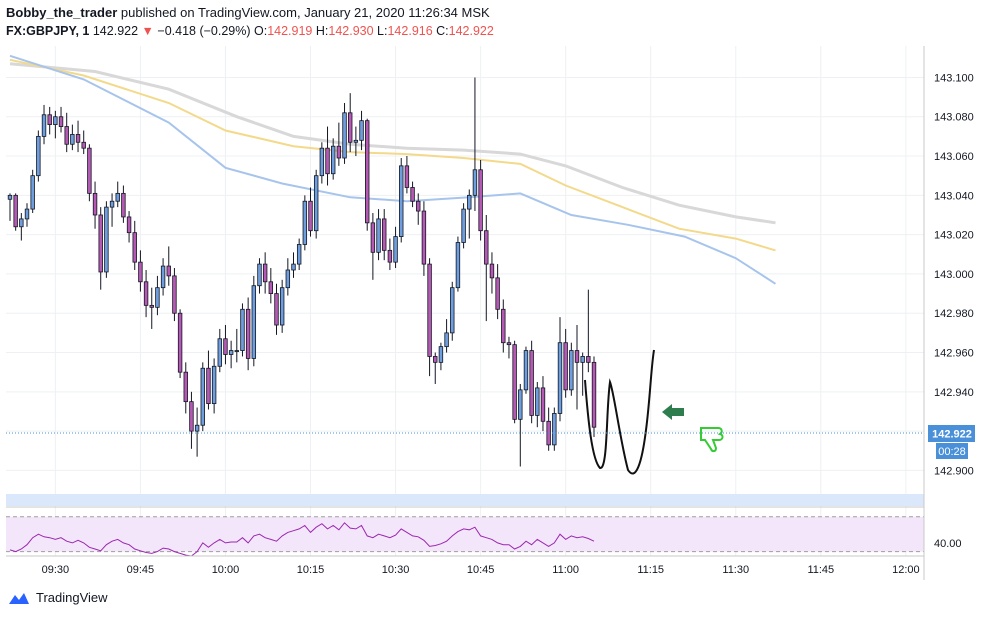 The height and width of the screenshot is (618, 988). I want to click on last-price: 142.922, so click(115, 31).